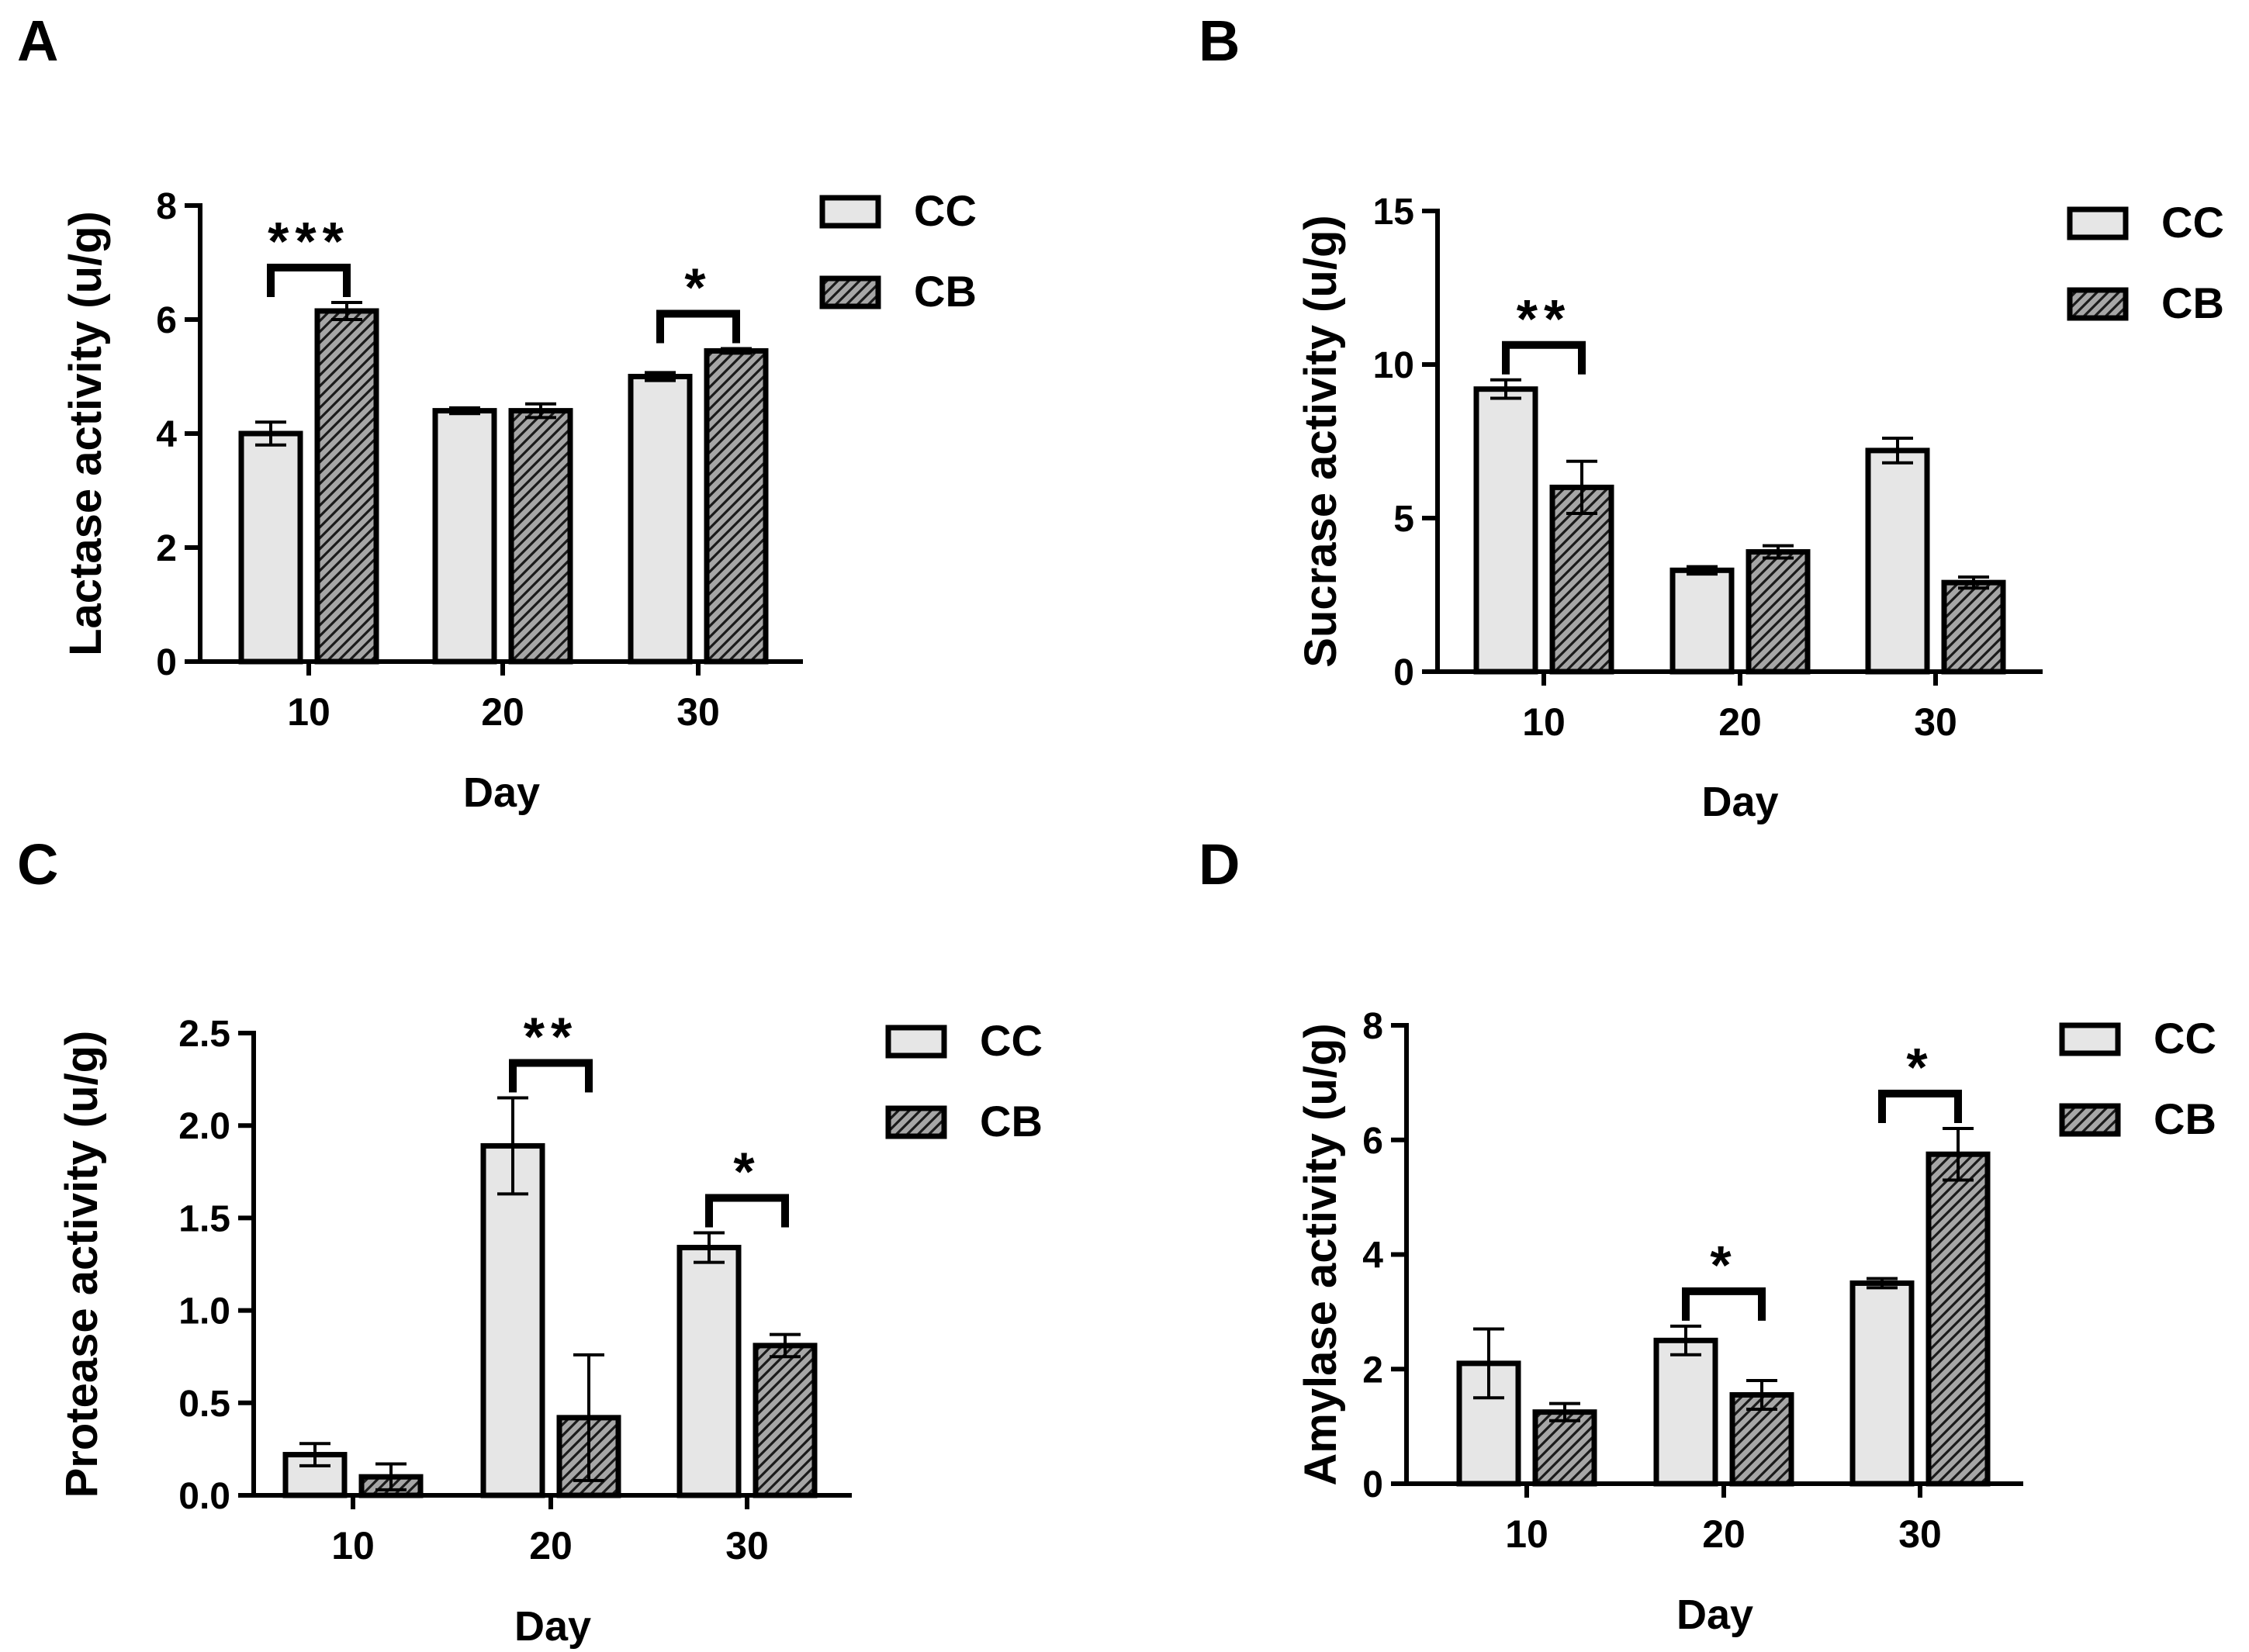 Image resolution: width=2249 pixels, height=1652 pixels. What do you see at coordinates (1393, 212) in the screenshot?
I see `y-tick-label: 15` at bounding box center [1393, 212].